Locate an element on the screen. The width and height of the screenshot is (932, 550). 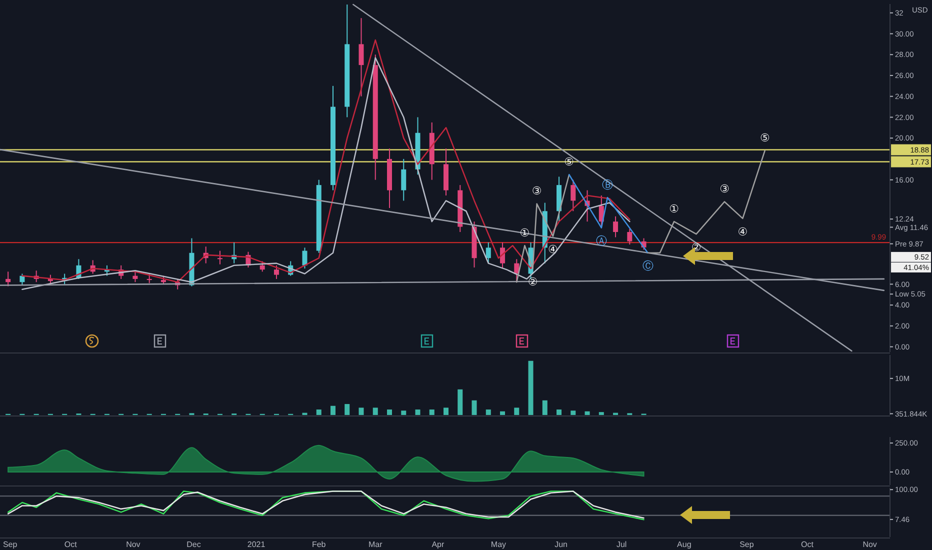
data-label: ① is located at coordinates (674, 209).